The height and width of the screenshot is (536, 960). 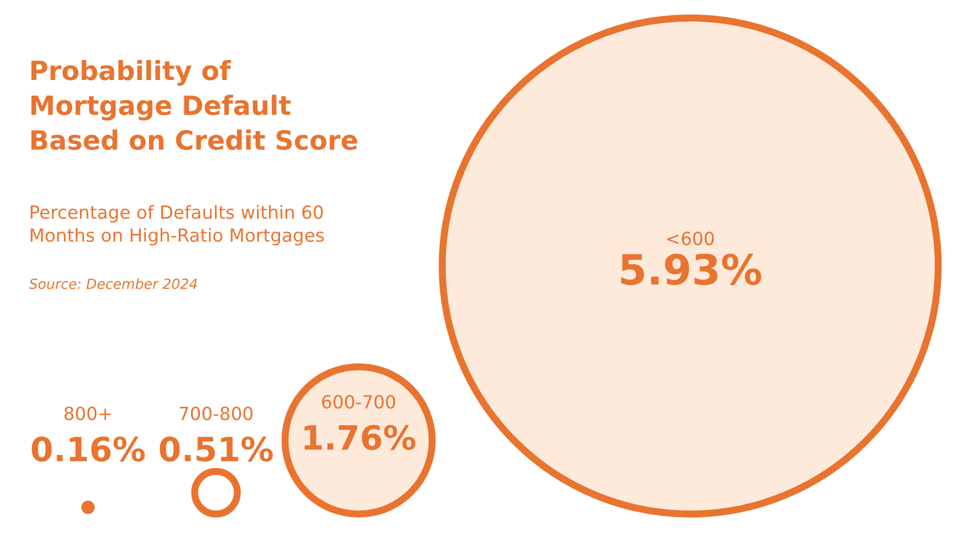 I want to click on data-label: 0.51%, so click(x=216, y=449).